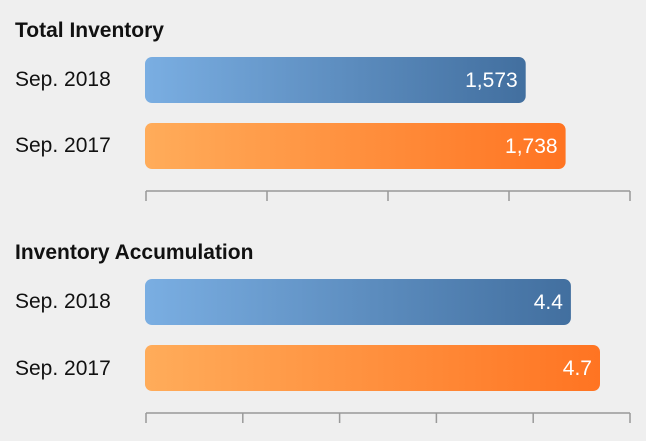  Describe the element at coordinates (134, 252) in the screenshot. I see `chart-title-inventory-accumulation: Inventory Accumulation` at that location.